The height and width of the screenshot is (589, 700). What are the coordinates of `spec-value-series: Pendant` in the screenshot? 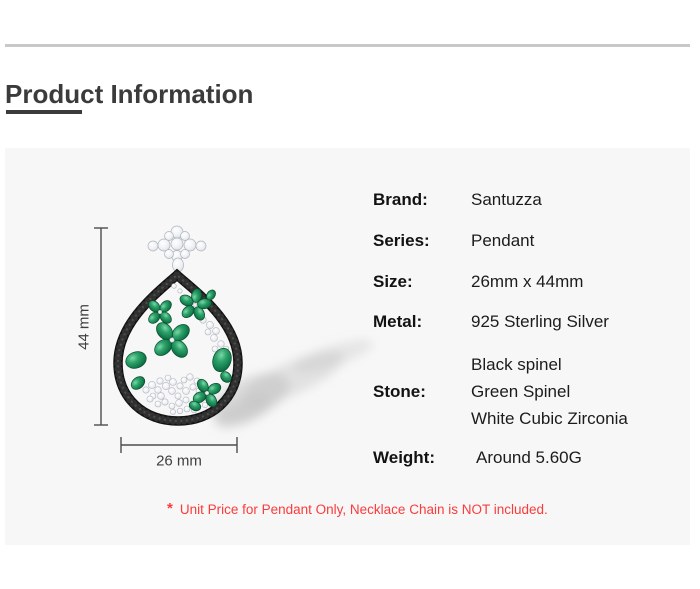 It's located at (503, 240).